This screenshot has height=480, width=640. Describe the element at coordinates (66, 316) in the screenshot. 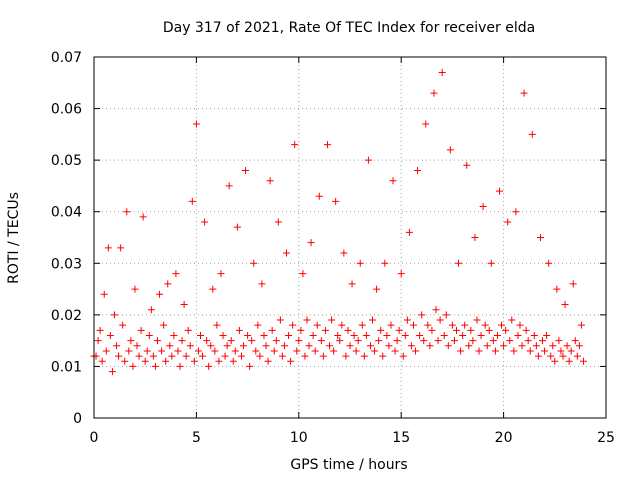

I see `y-tick-label: 0.02` at that location.